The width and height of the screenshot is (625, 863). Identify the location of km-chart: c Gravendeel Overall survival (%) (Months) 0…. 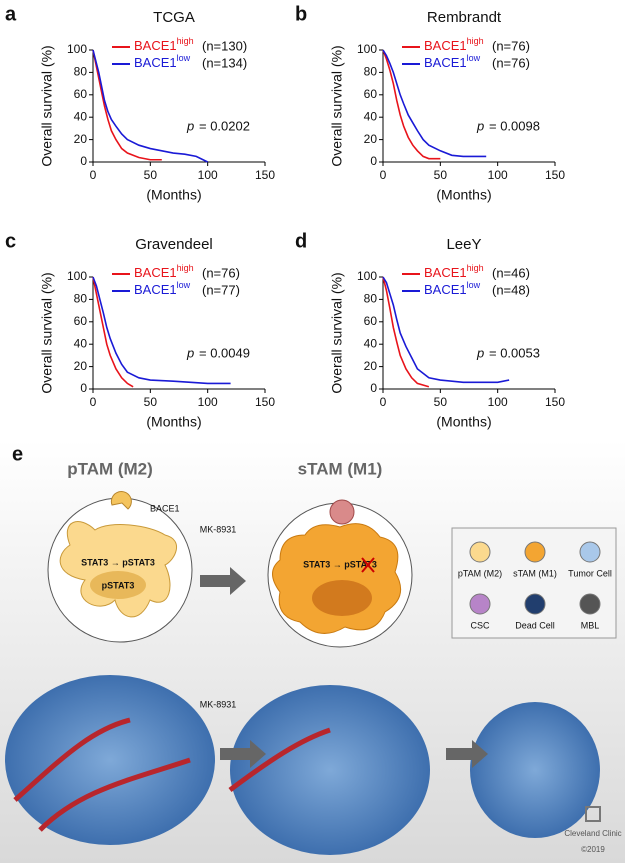
(140, 329).